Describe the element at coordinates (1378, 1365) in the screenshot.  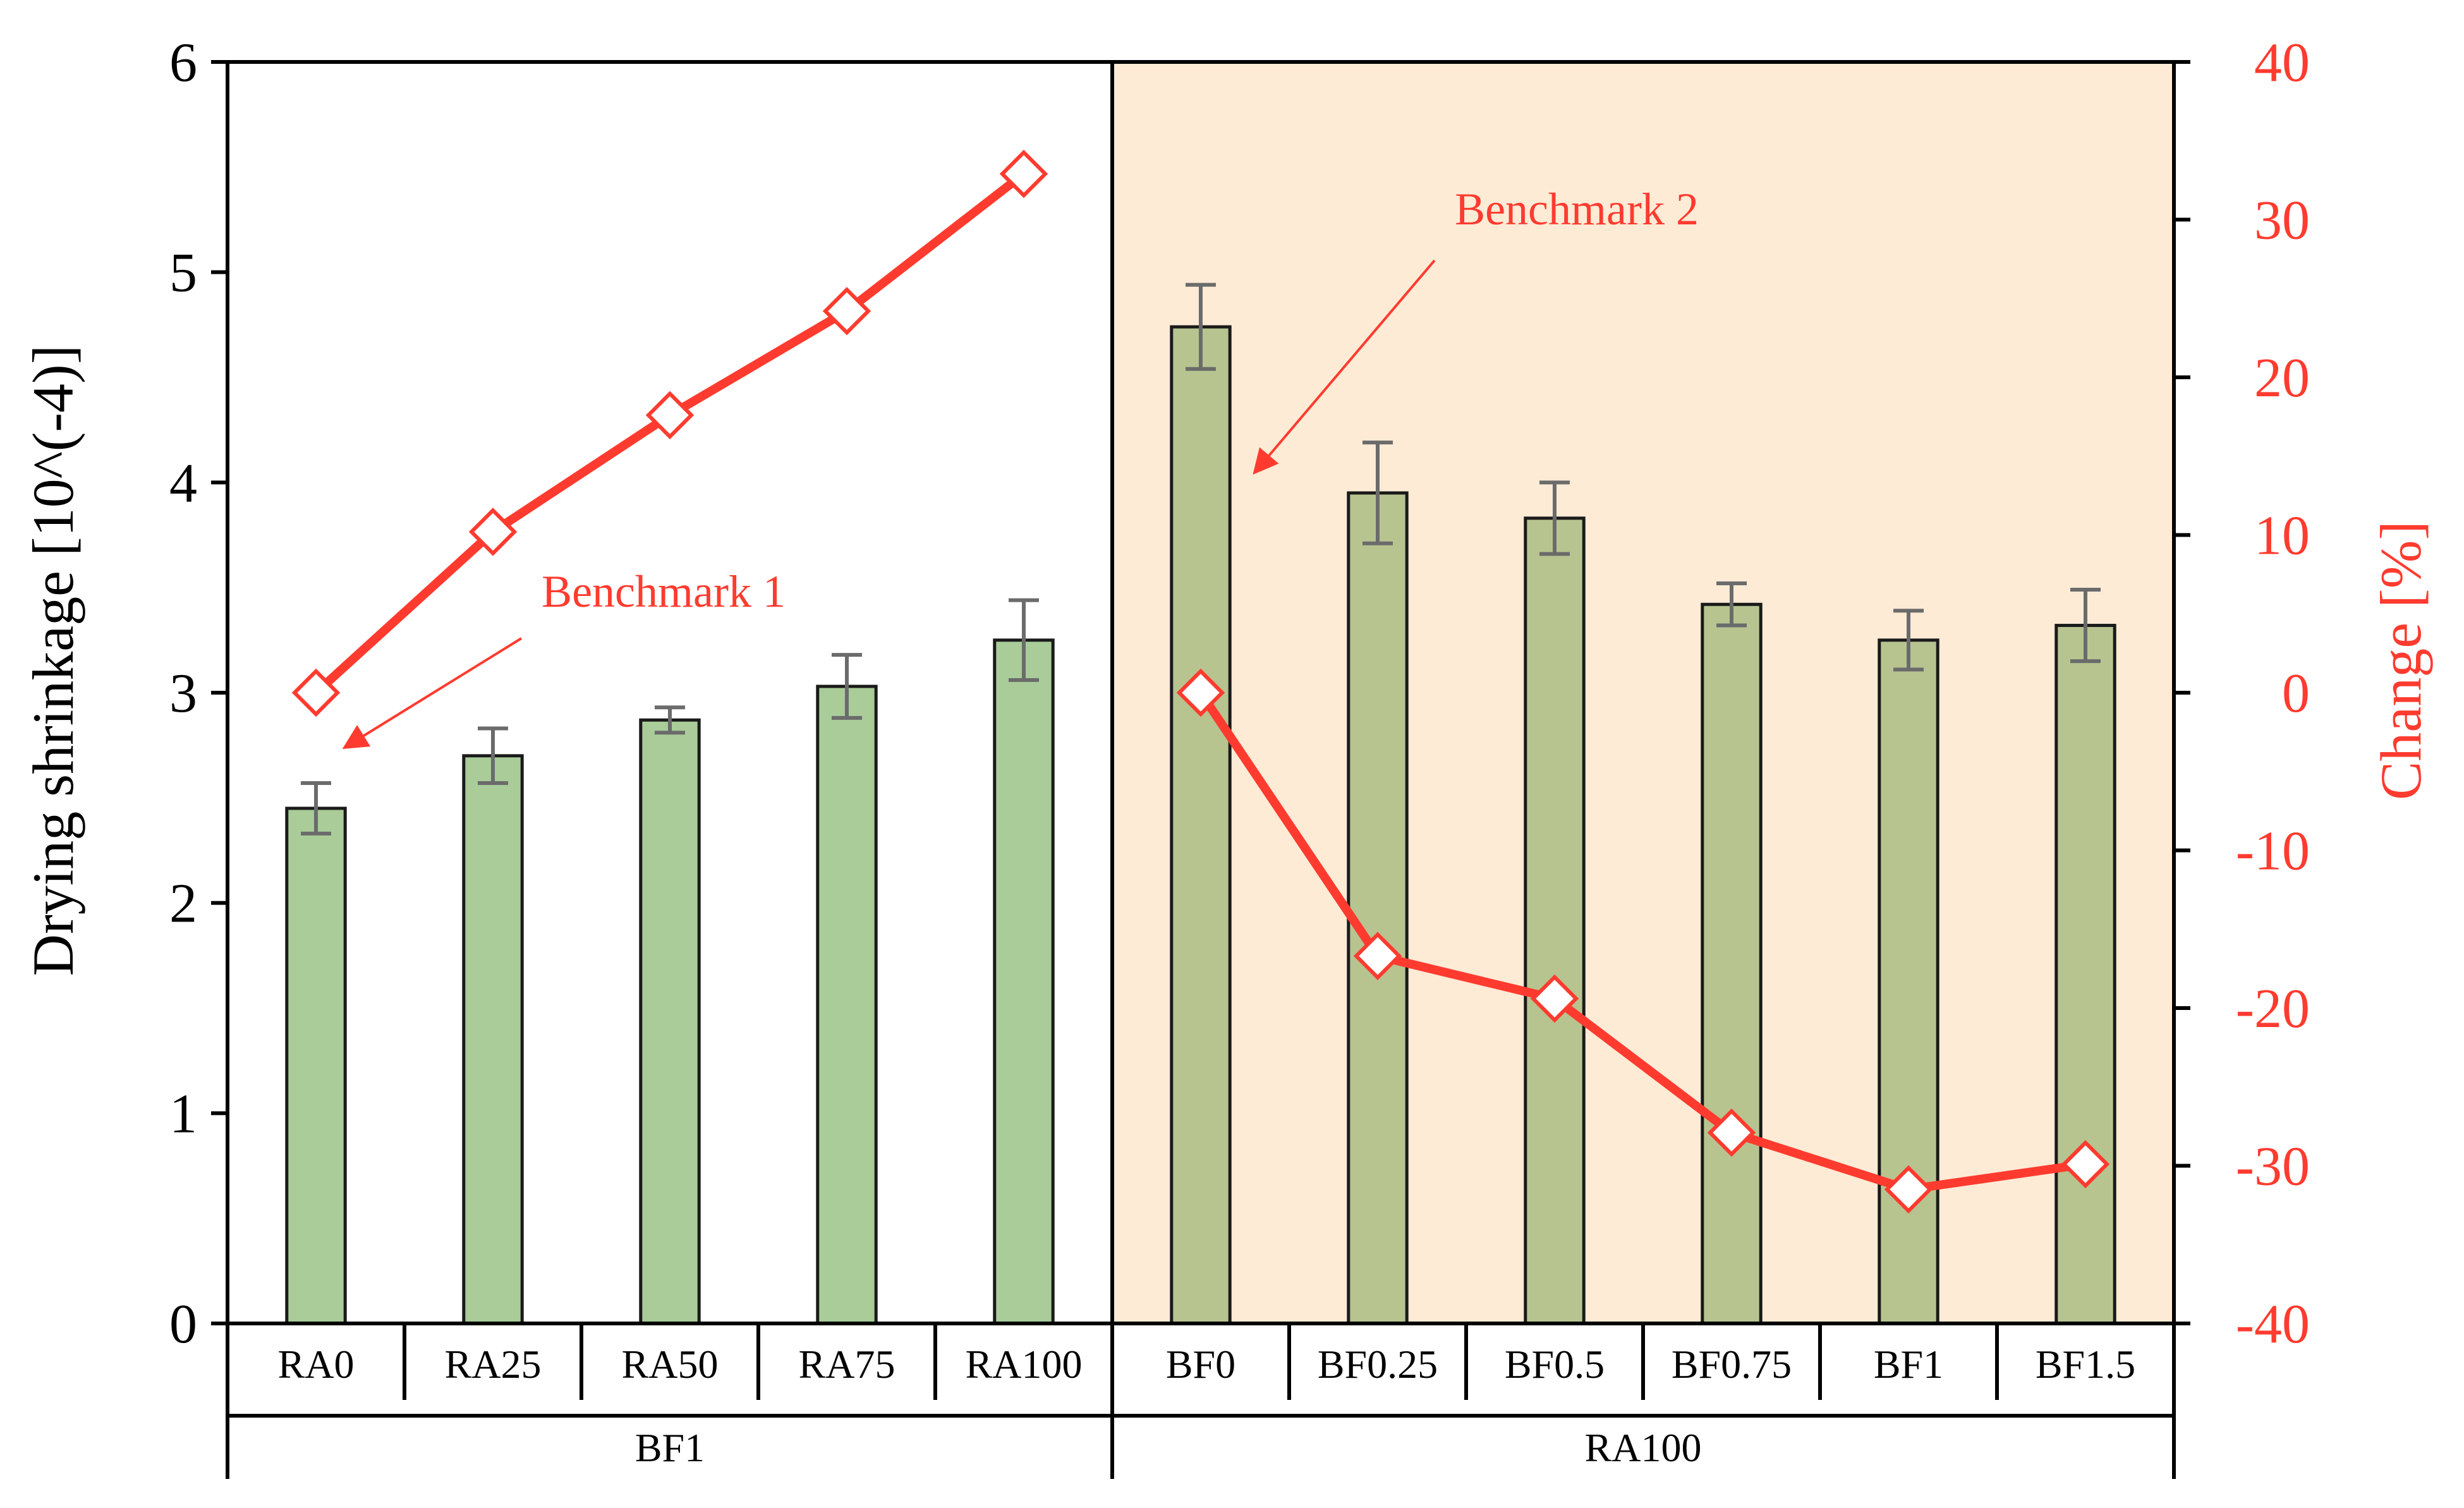
I see `category-label-bf0-25: BF0.25` at that location.